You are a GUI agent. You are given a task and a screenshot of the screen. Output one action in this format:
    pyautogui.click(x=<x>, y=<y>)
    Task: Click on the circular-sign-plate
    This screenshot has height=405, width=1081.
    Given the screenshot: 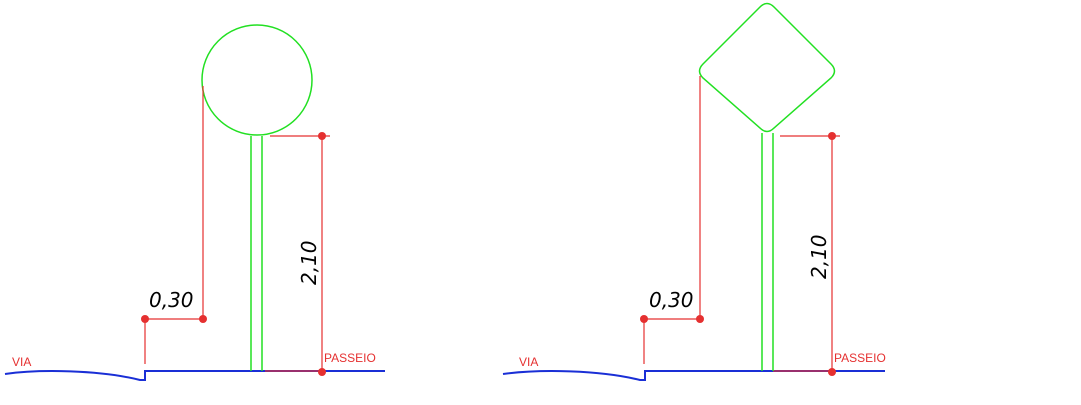 What is the action you would take?
    pyautogui.click(x=257, y=80)
    